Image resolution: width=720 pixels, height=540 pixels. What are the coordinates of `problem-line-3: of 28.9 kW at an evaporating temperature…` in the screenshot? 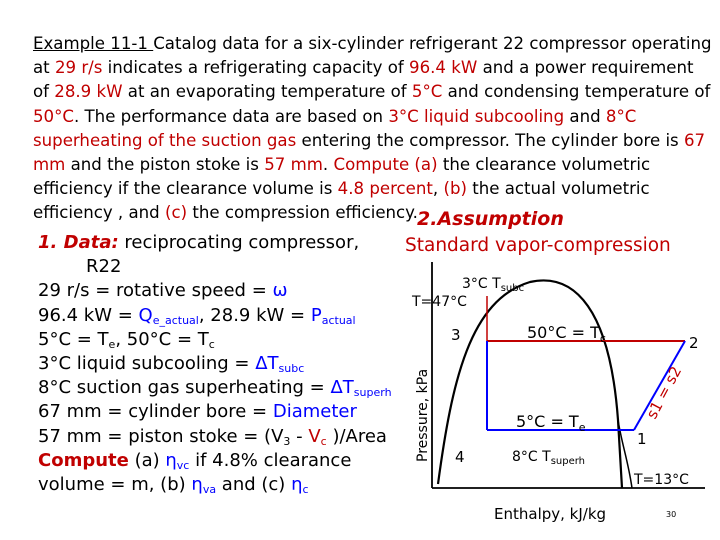 It's located at (372, 92).